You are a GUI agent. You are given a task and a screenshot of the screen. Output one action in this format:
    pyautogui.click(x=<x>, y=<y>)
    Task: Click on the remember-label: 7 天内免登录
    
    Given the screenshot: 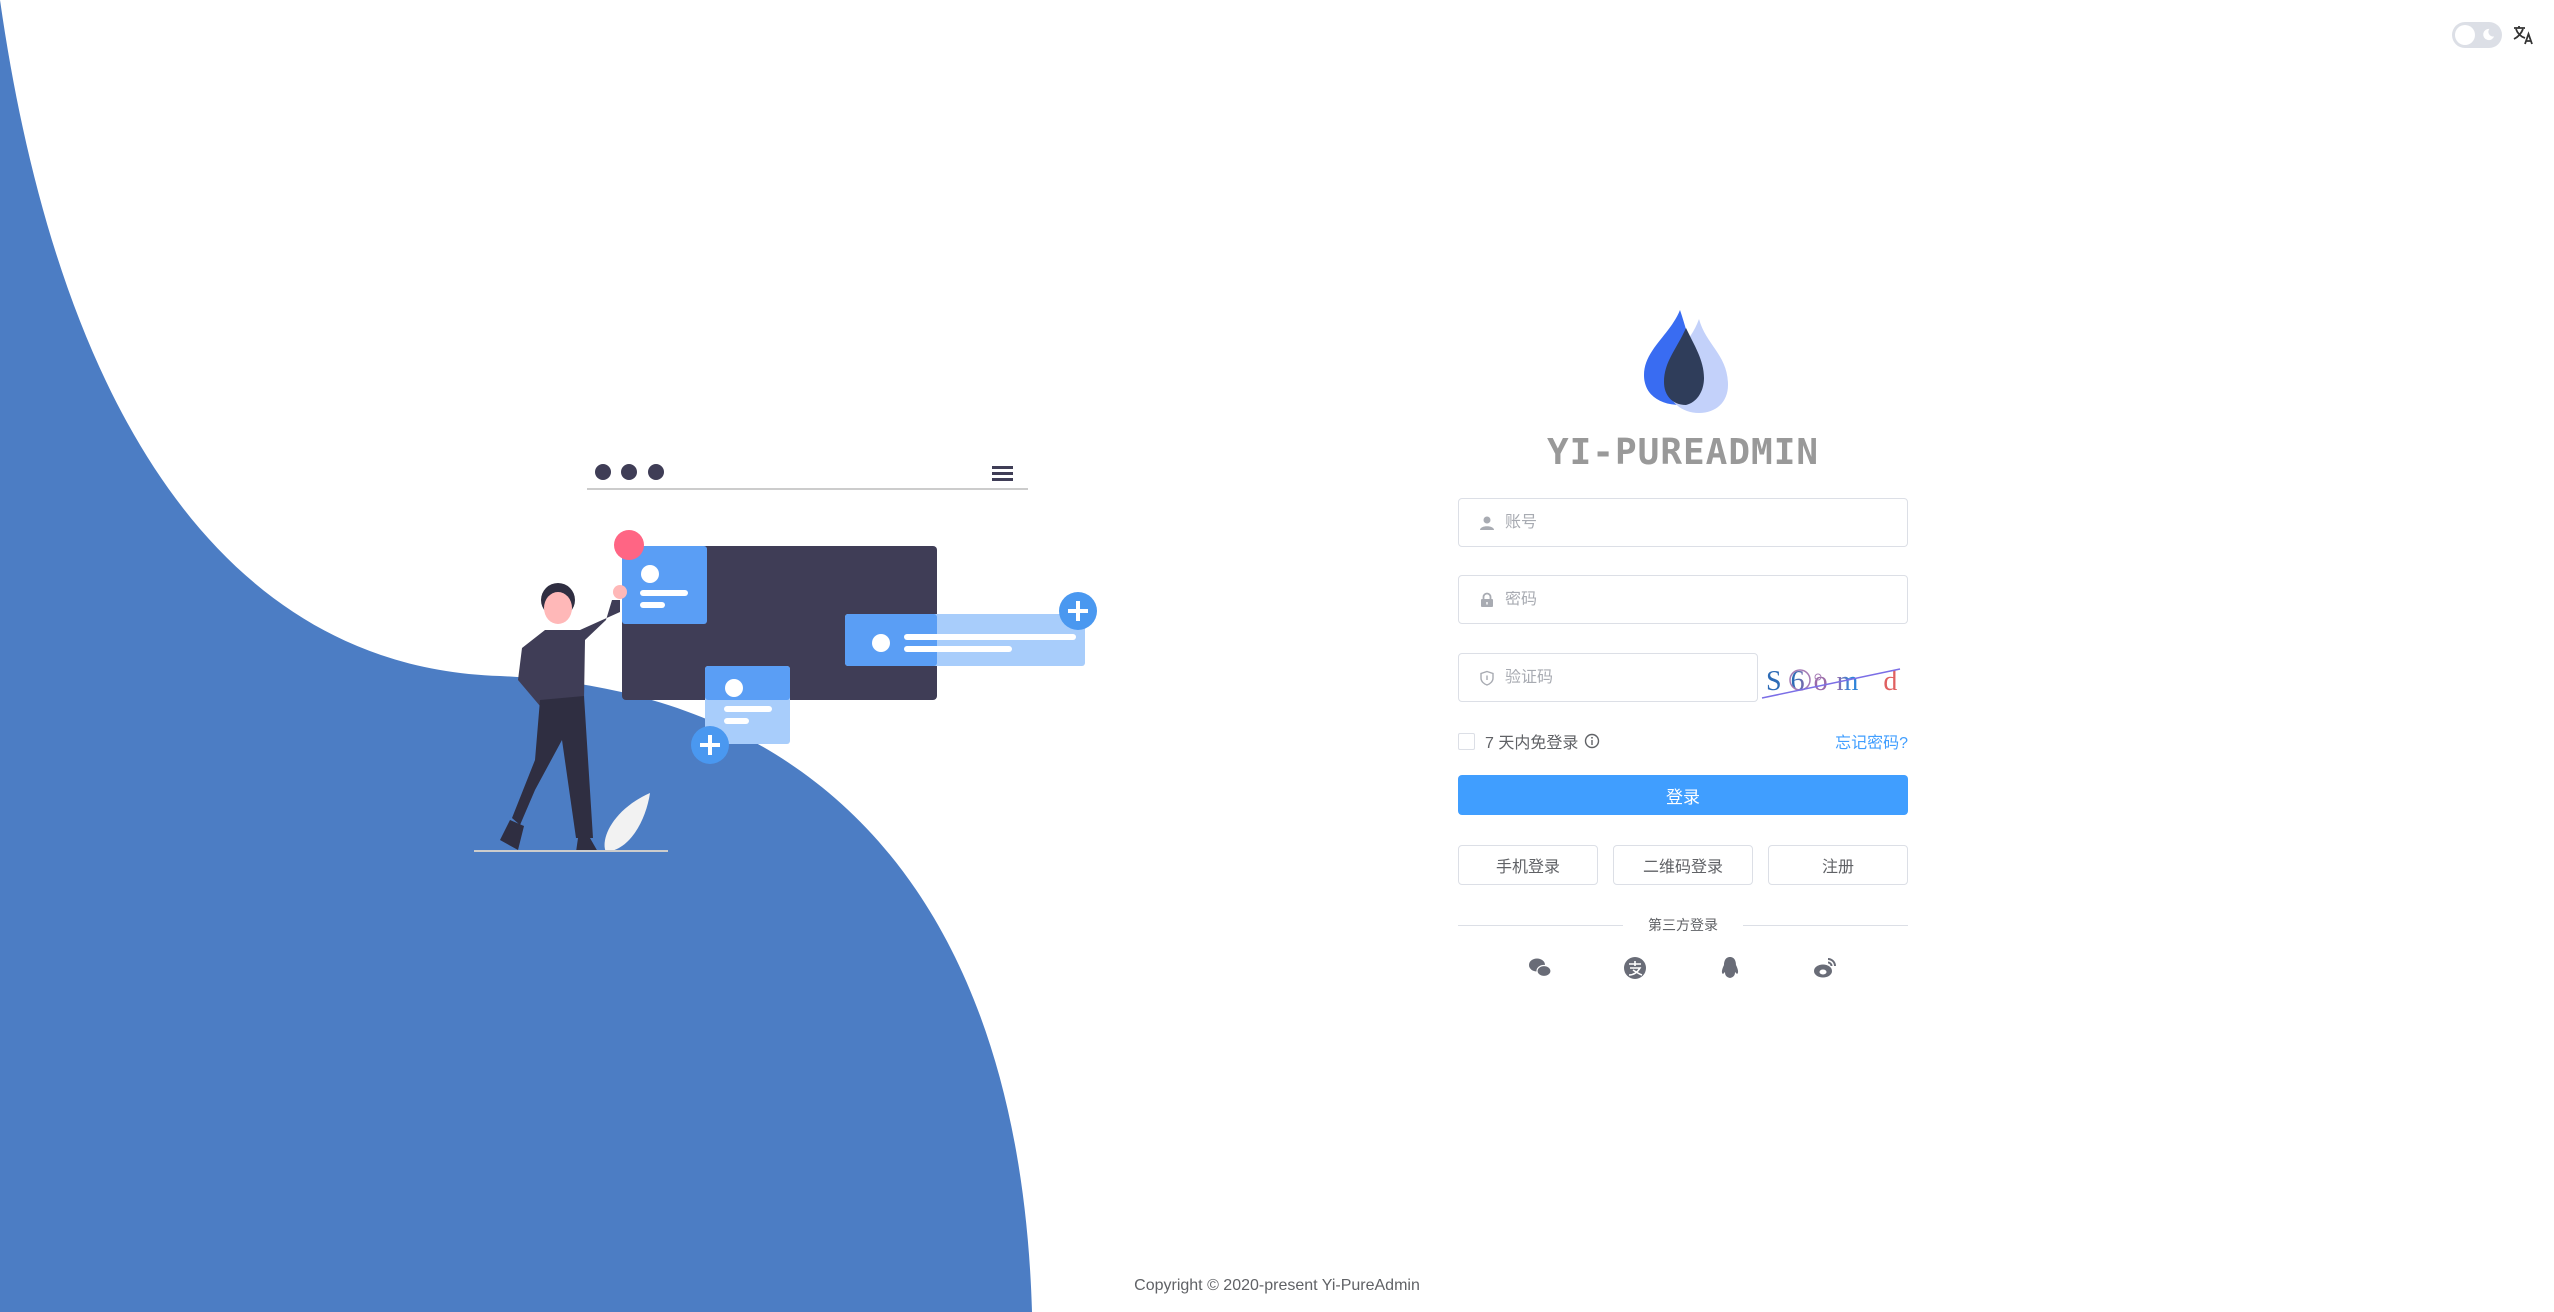 What is the action you would take?
    pyautogui.click(x=1532, y=743)
    